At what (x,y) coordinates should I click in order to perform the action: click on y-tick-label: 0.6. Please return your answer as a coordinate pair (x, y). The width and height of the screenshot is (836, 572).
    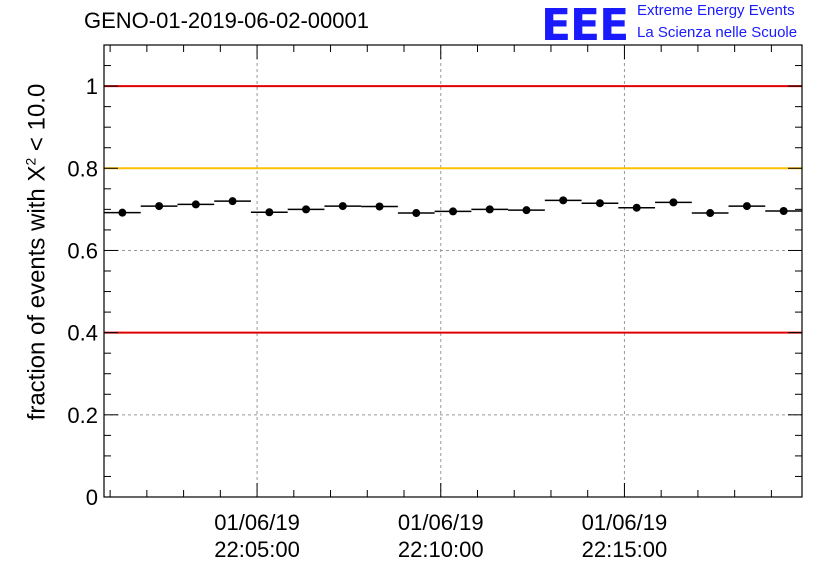
    Looking at the image, I should click on (82, 250).